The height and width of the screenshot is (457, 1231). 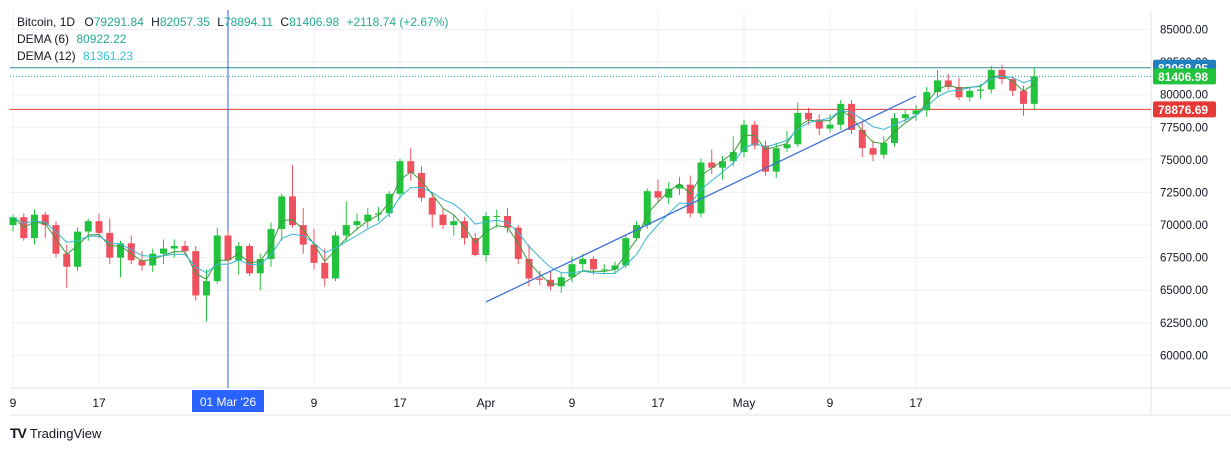 What do you see at coordinates (744, 403) in the screenshot?
I see `x-tick-label: May` at bounding box center [744, 403].